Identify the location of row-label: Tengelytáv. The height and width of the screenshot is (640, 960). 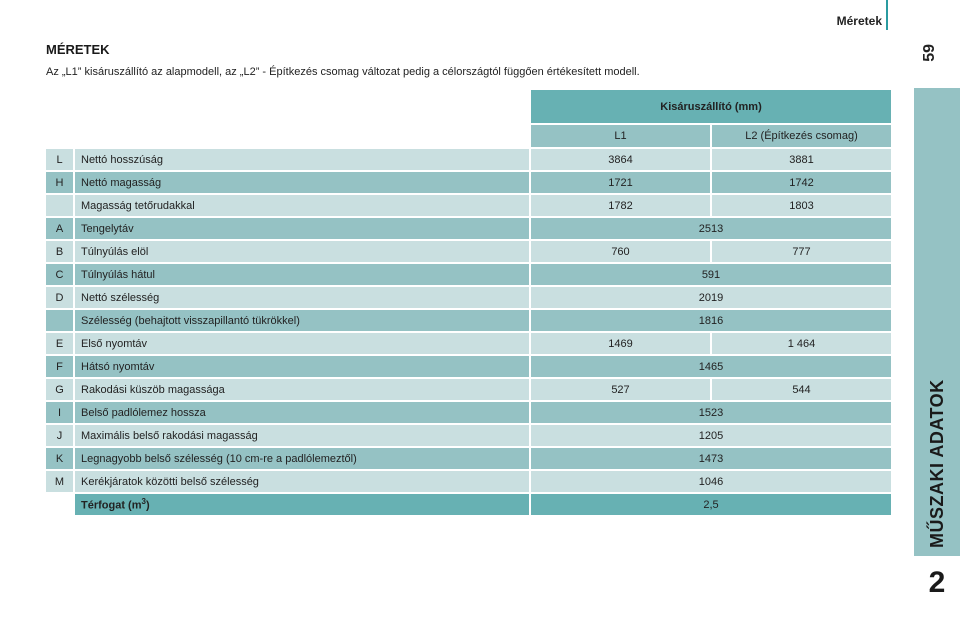
(302, 229).